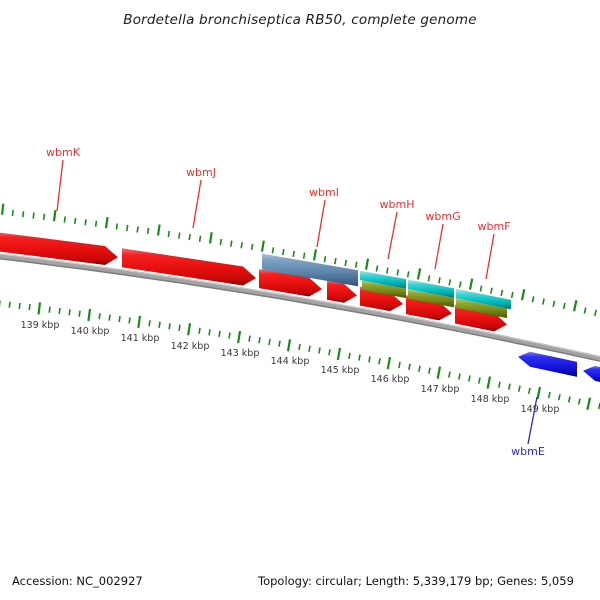 This screenshot has width=600, height=600. What do you see at coordinates (63, 152) in the screenshot?
I see `gene-label-wbmK: wbmK` at bounding box center [63, 152].